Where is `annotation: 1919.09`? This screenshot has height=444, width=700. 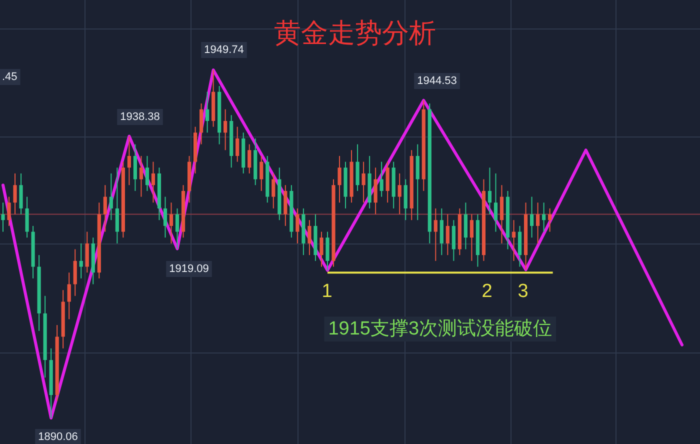 annotation: 1919.09 is located at coordinates (189, 269).